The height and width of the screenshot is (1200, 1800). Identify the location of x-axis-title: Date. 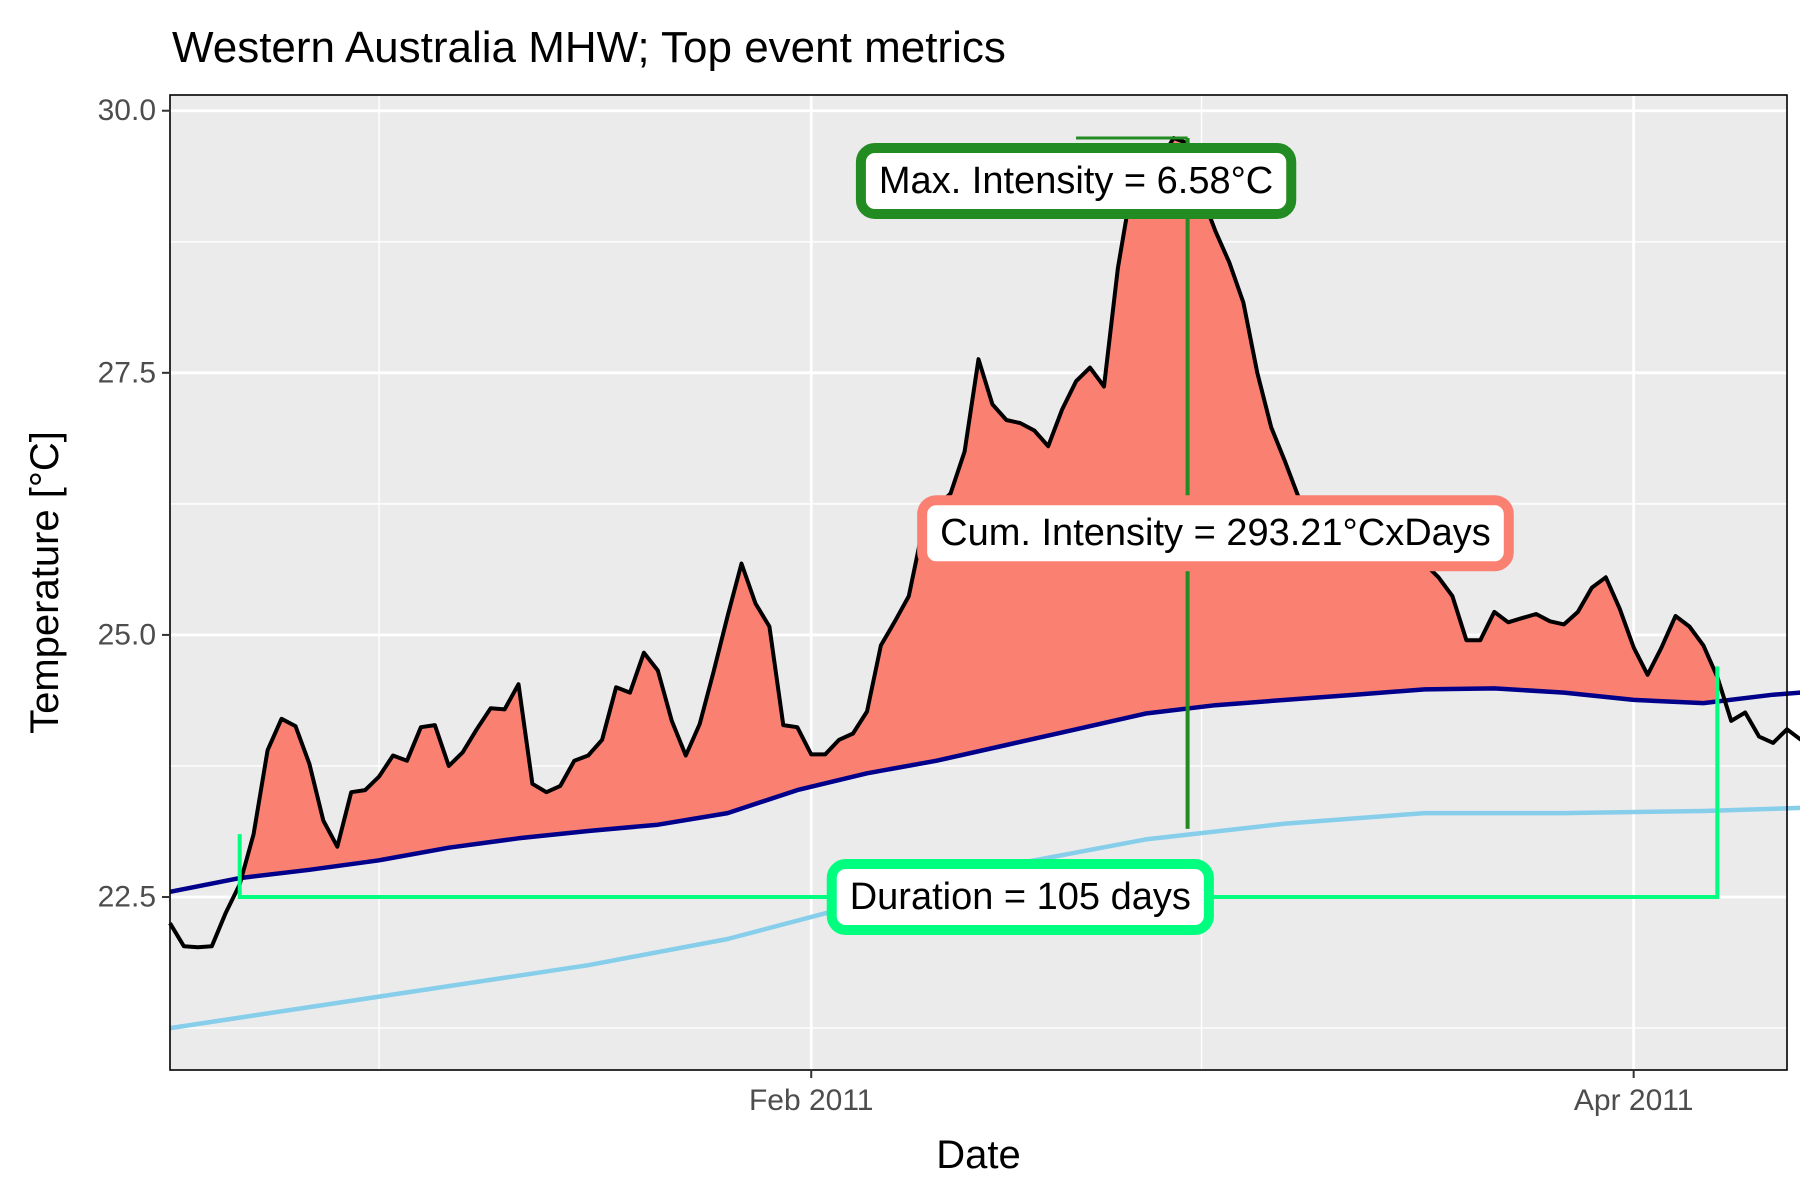
(978, 1155).